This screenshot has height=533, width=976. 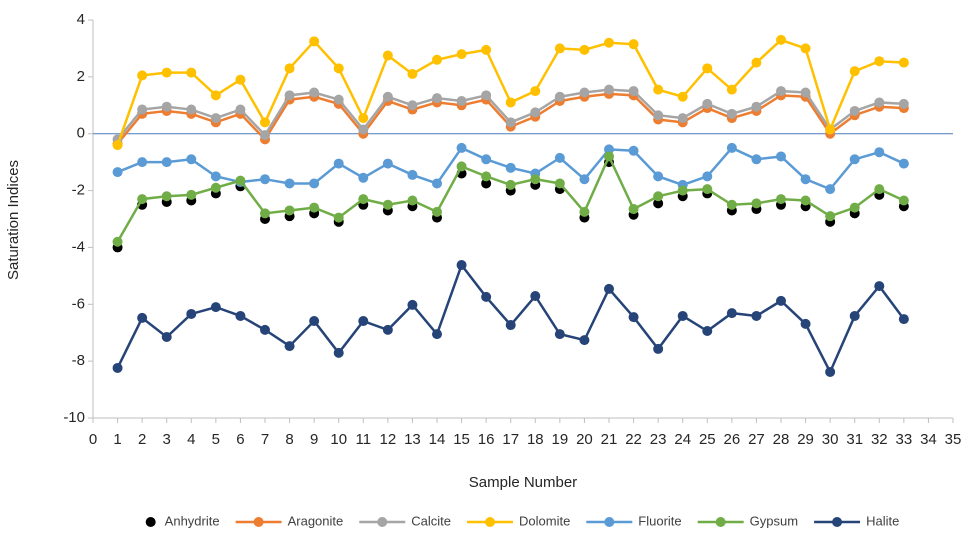 What do you see at coordinates (486, 439) in the screenshot?
I see `x-tick-label: 16` at bounding box center [486, 439].